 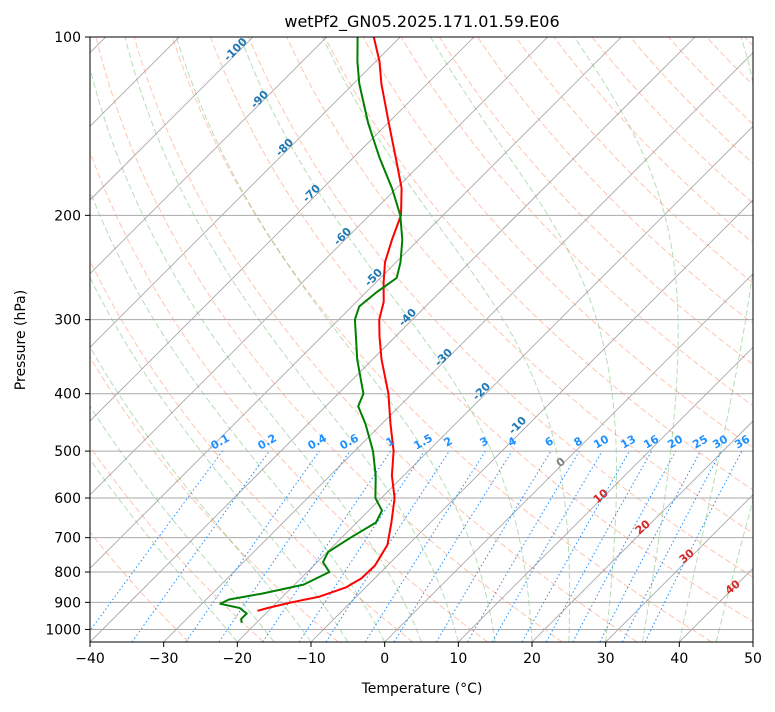 I want to click on adiabat-label: 40, so click(x=733, y=587).